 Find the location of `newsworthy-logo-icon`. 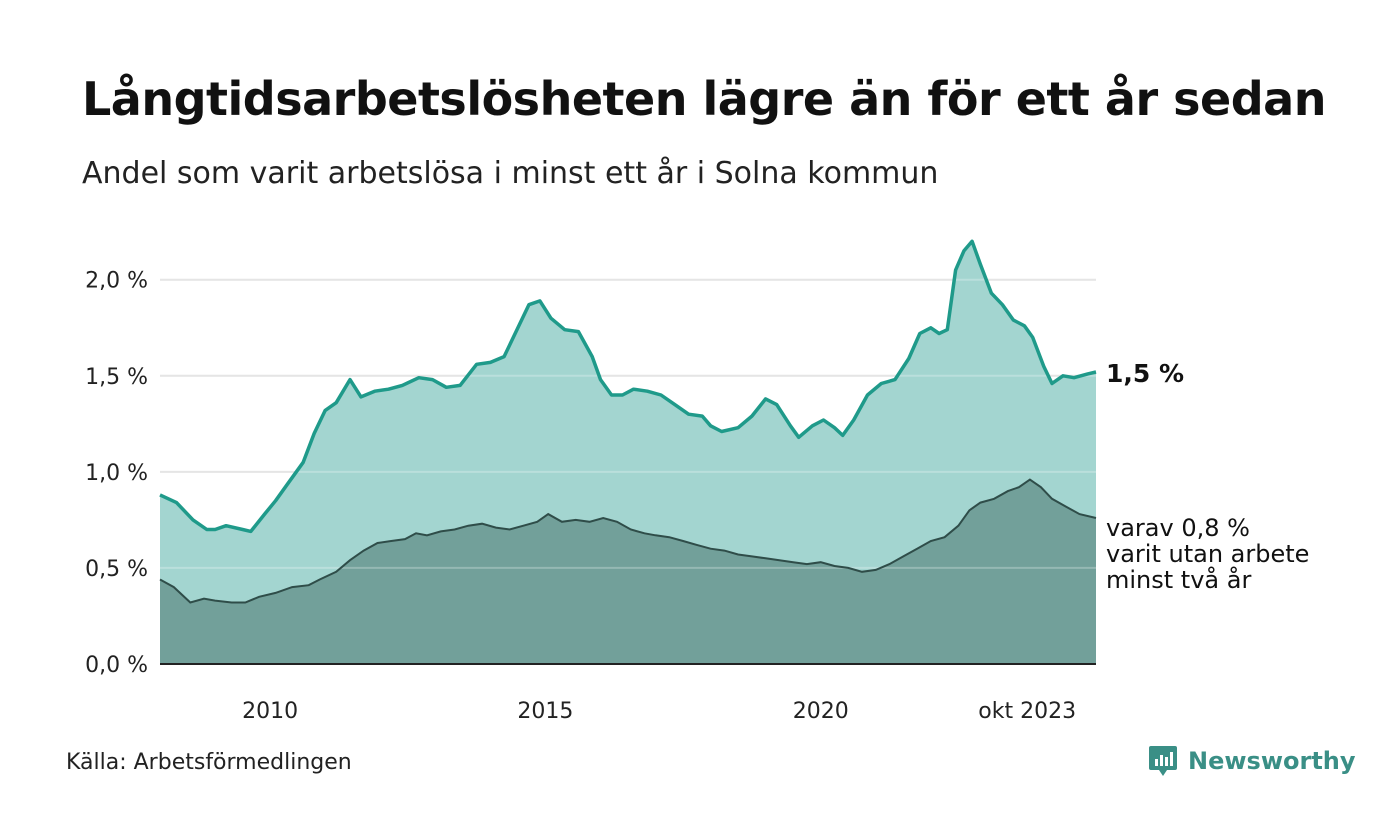

newsworthy-logo-icon is located at coordinates (1163, 761).